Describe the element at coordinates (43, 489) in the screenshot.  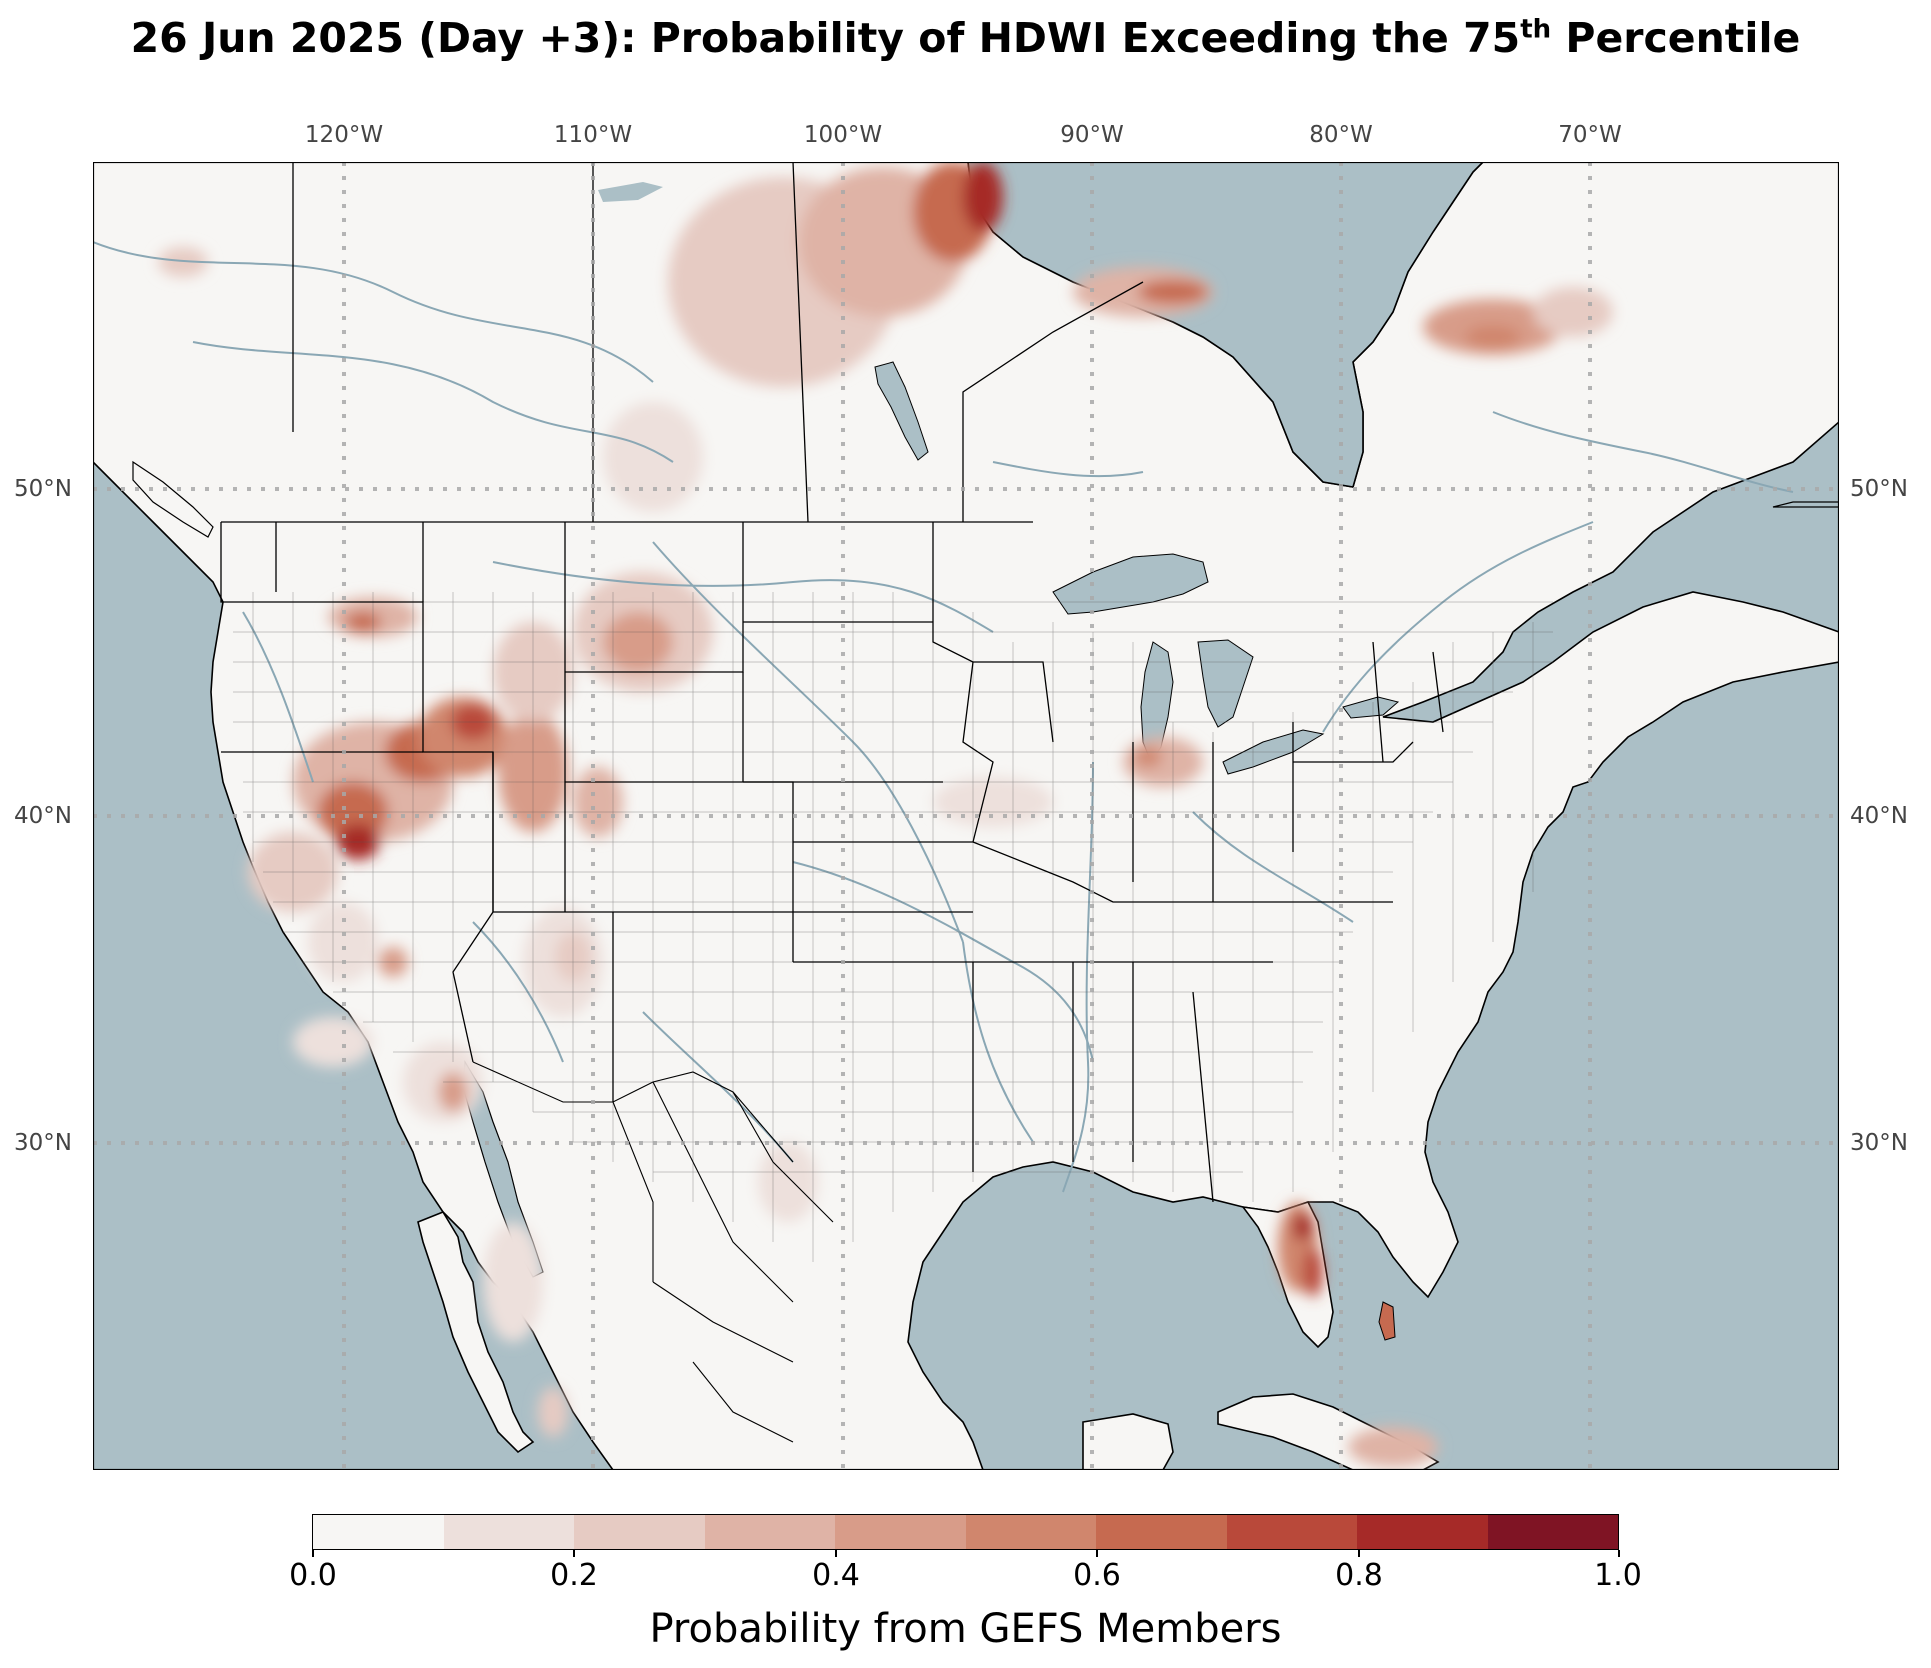
I see `lat-label-50n-left: 50°N` at that location.